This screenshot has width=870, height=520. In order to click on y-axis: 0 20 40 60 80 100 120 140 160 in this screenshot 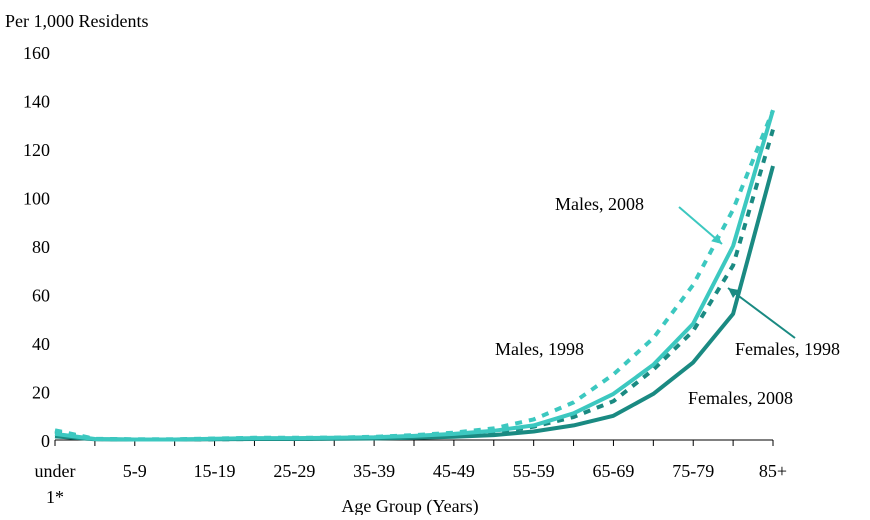, I will do `click(36, 247)`.